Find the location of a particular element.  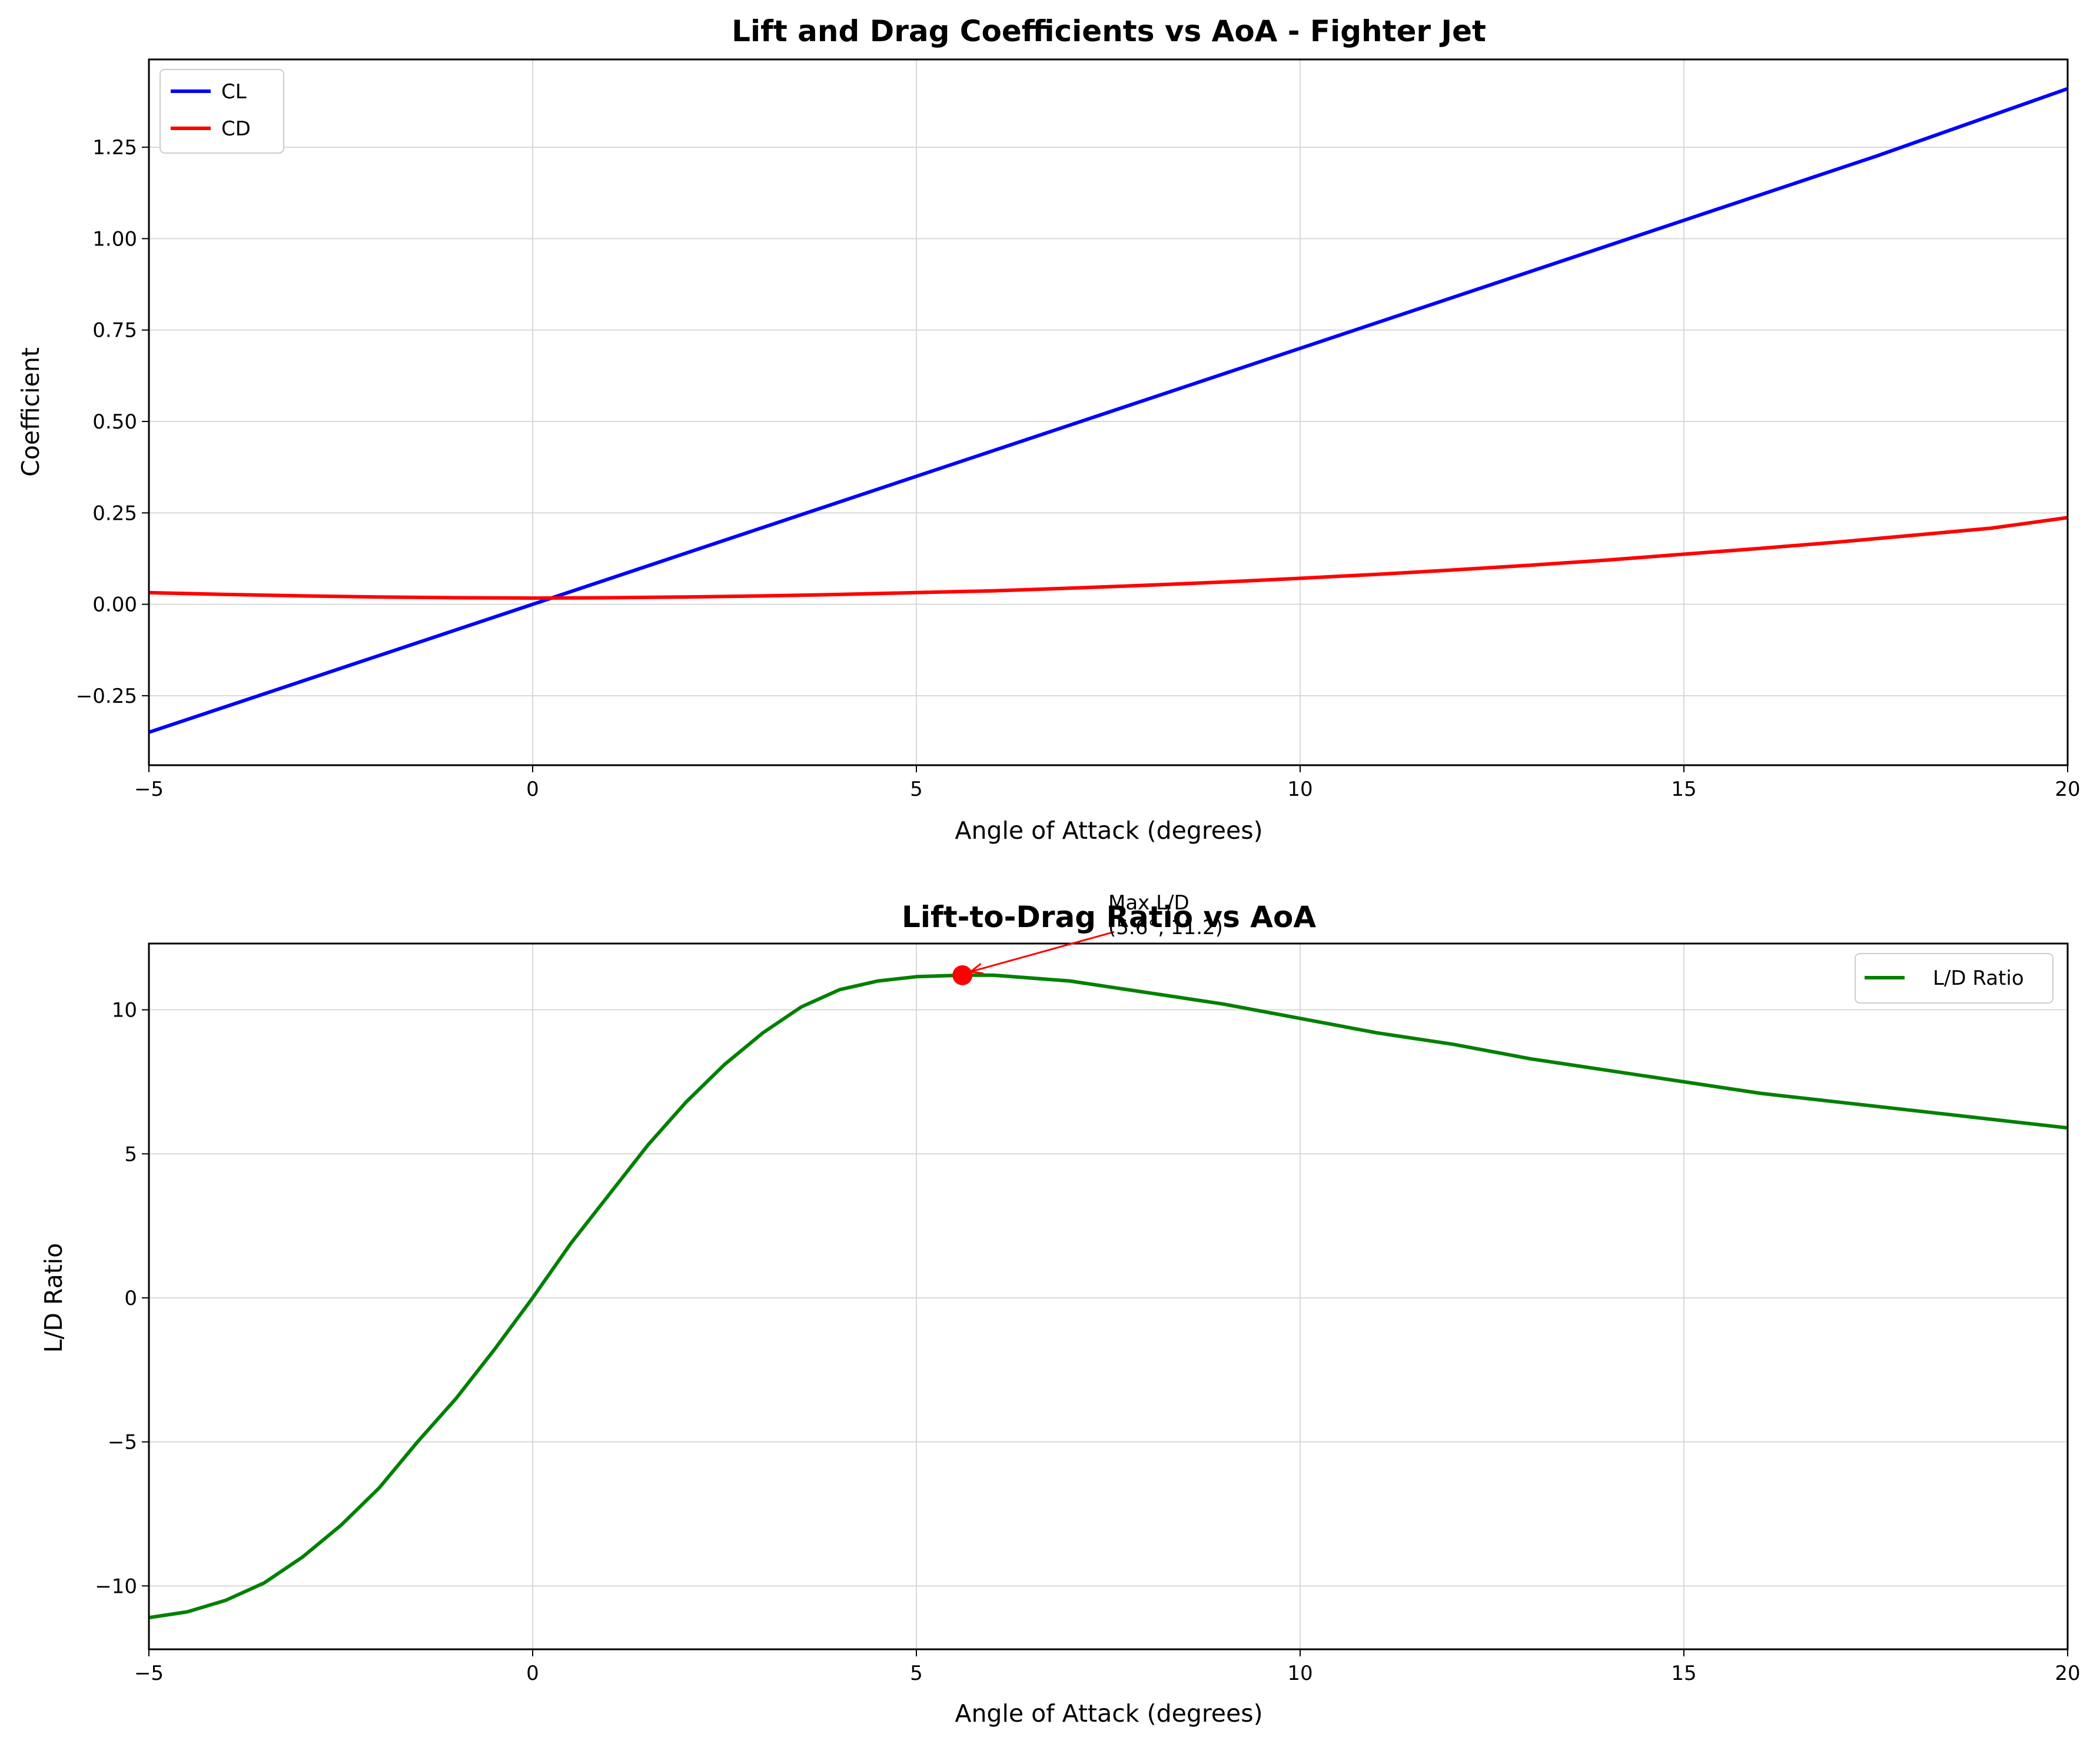

y-tick-label: 0 is located at coordinates (130, 1298).